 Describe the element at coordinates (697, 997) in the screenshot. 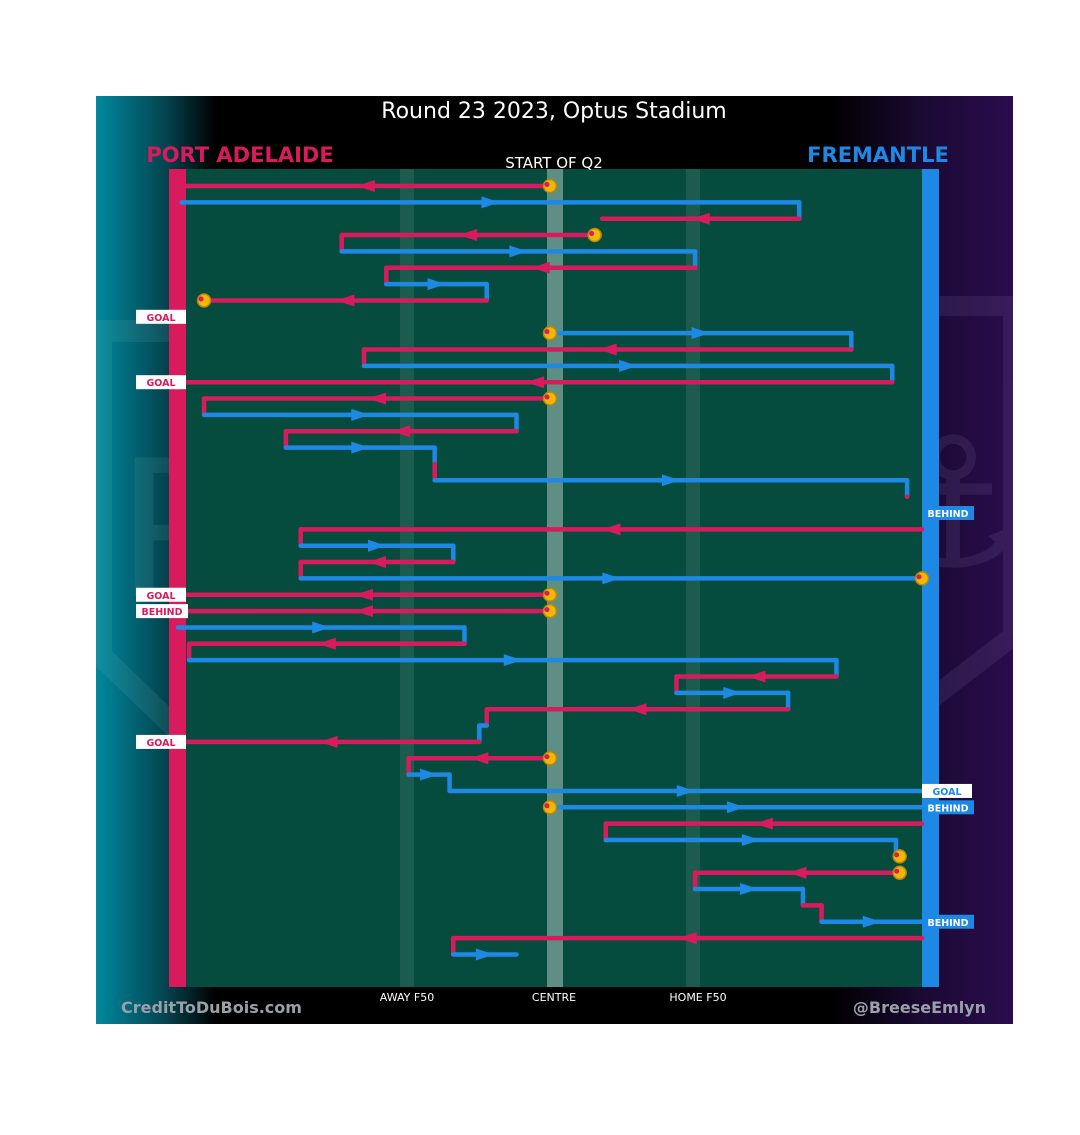

I see `tick-label-home-f50: HOME F50` at that location.